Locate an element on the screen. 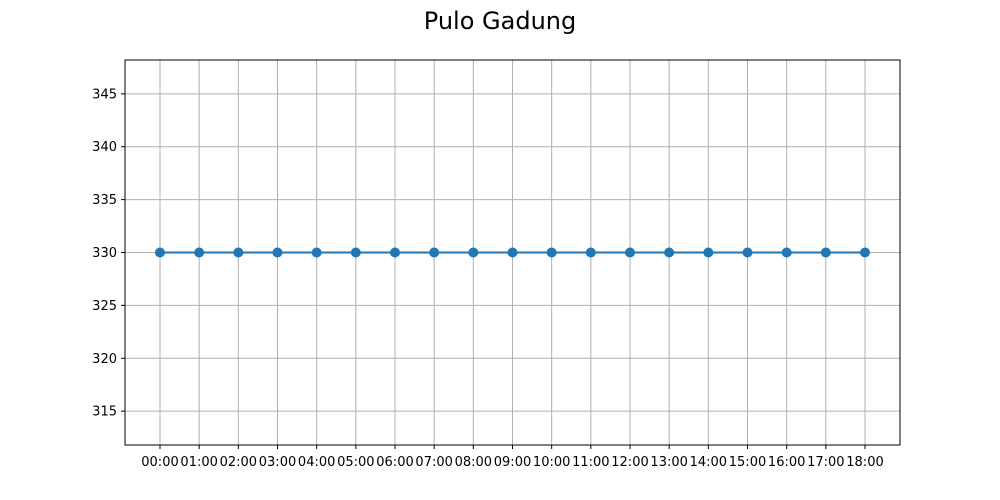 Image resolution: width=1000 pixels, height=500 pixels. y-tick-label: 340 is located at coordinates (104, 147).